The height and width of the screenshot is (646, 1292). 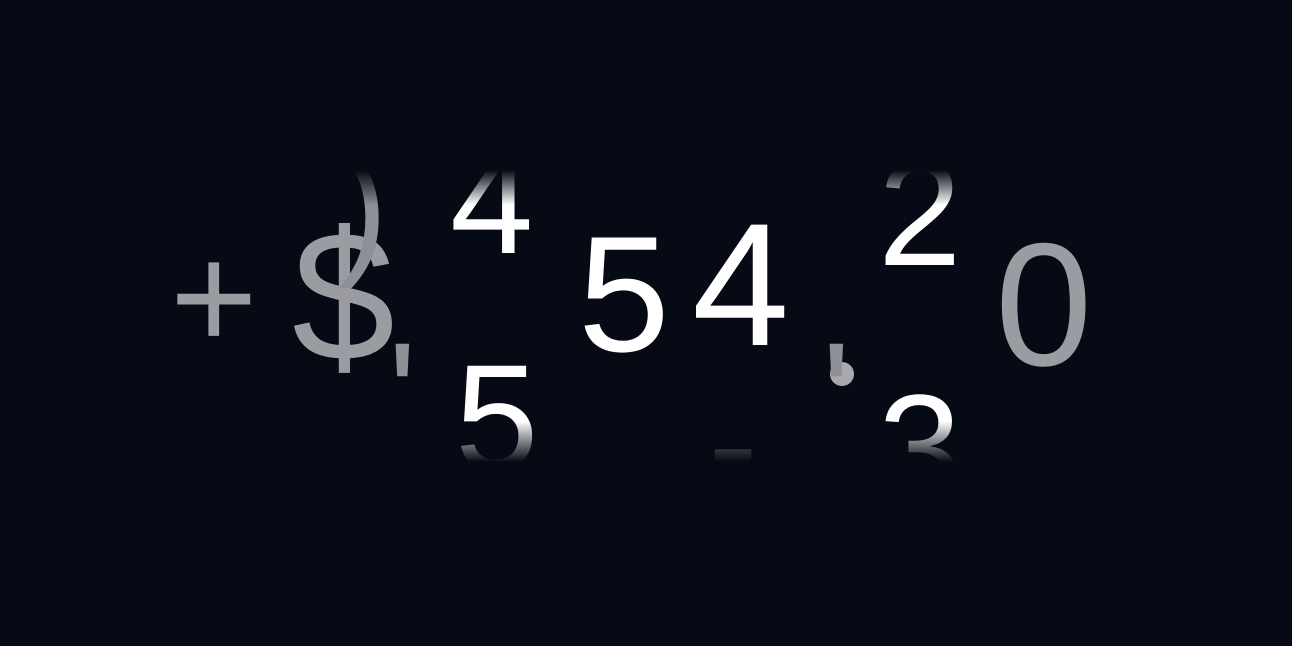 I want to click on rolling-comma-b: ', so click(x=836, y=386).